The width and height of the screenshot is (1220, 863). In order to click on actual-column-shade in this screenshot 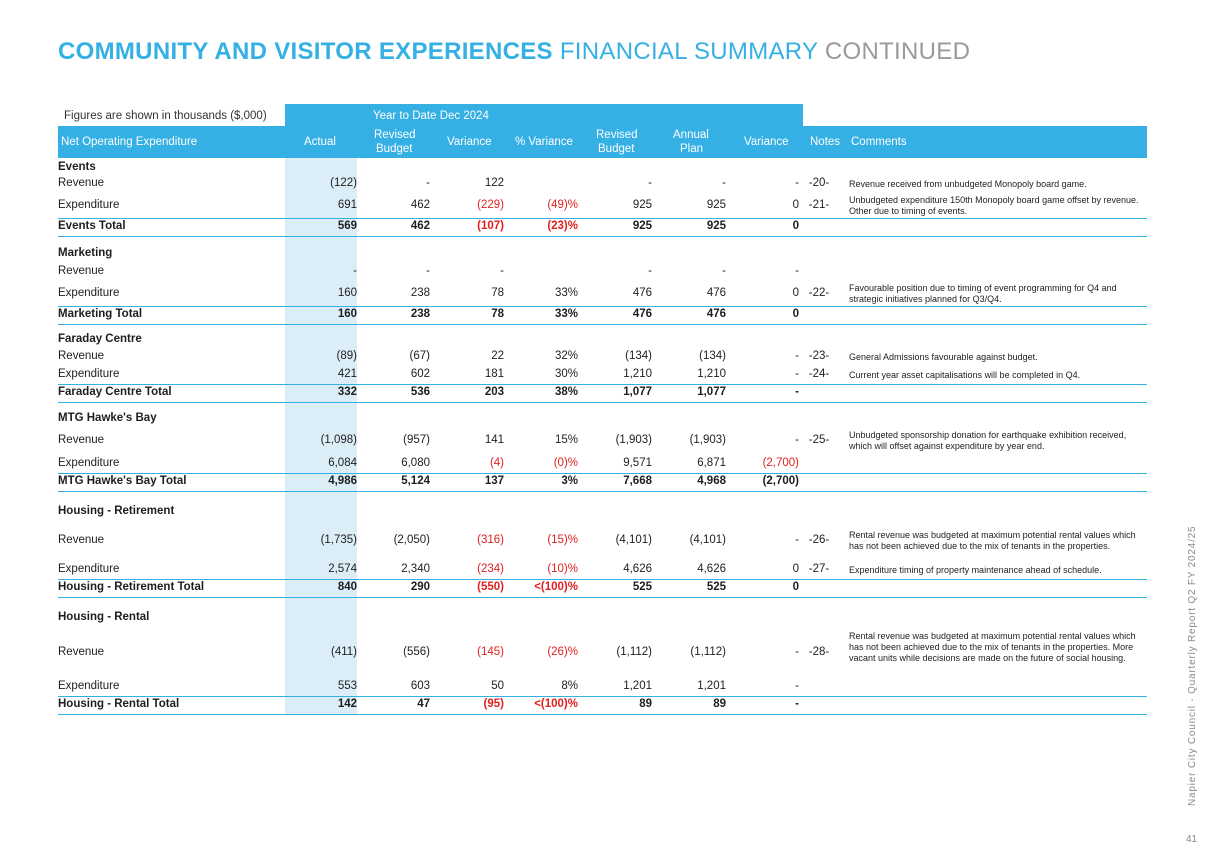, I will do `click(321, 436)`.